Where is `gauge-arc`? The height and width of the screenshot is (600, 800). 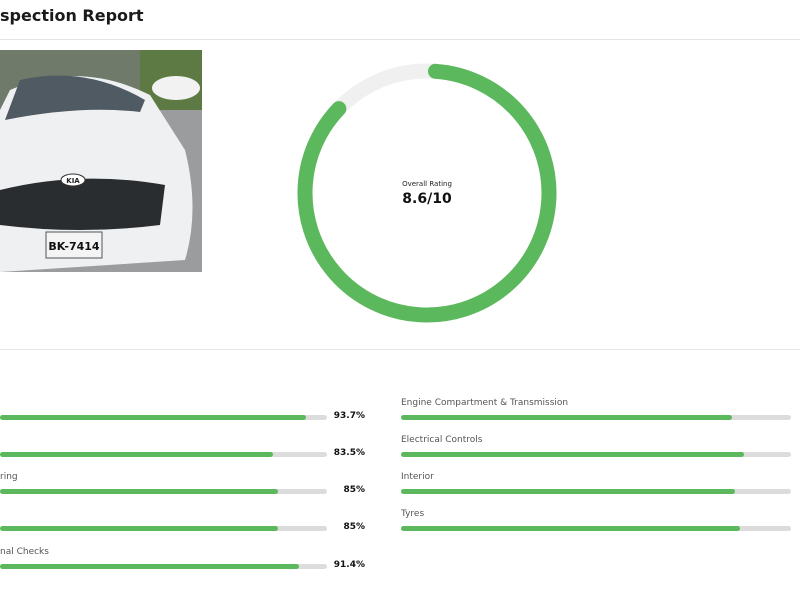 gauge-arc is located at coordinates (427, 193).